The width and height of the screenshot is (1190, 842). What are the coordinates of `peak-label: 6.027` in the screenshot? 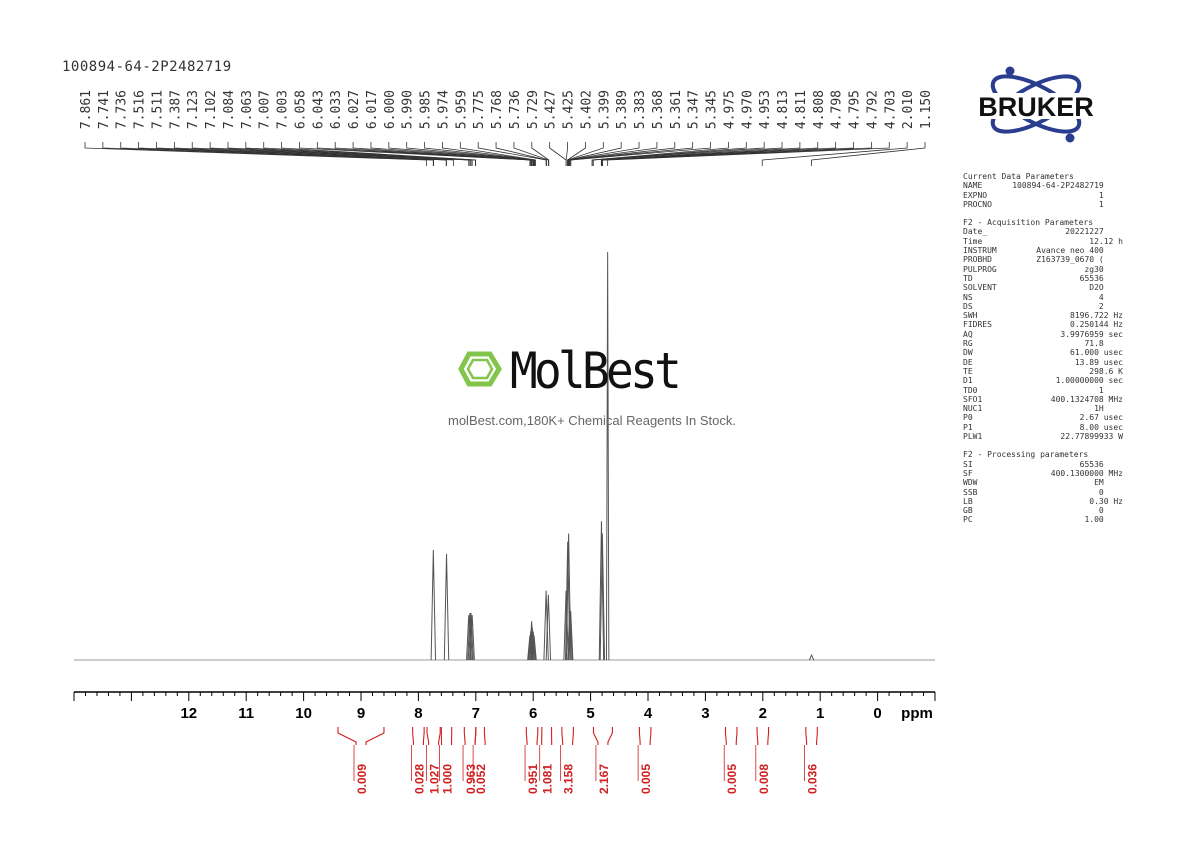 It's located at (354, 109).